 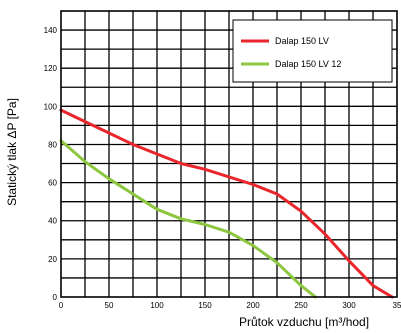 I want to click on legend-label-dalap-150-lv-12: Dalap 150 LV 12, so click(x=308, y=64).